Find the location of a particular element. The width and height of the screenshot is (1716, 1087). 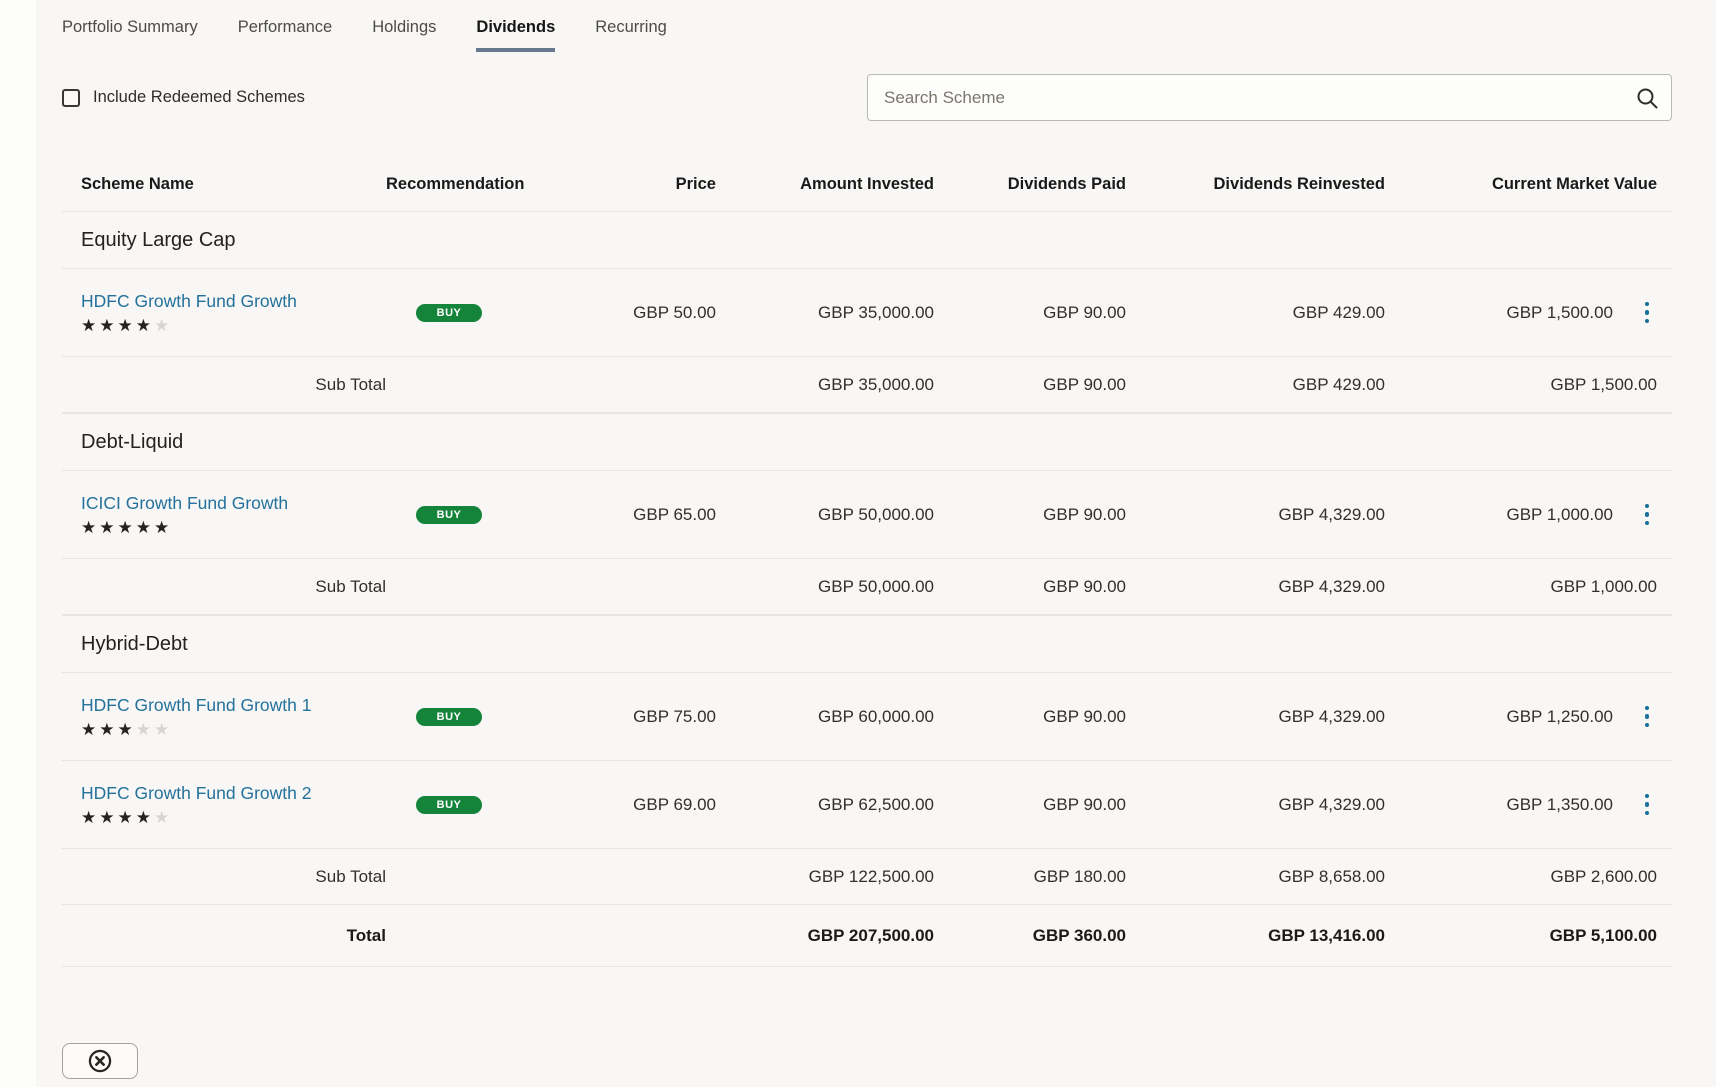

subtotal-amount-invested: GBP 35,000.00 is located at coordinates (876, 384).